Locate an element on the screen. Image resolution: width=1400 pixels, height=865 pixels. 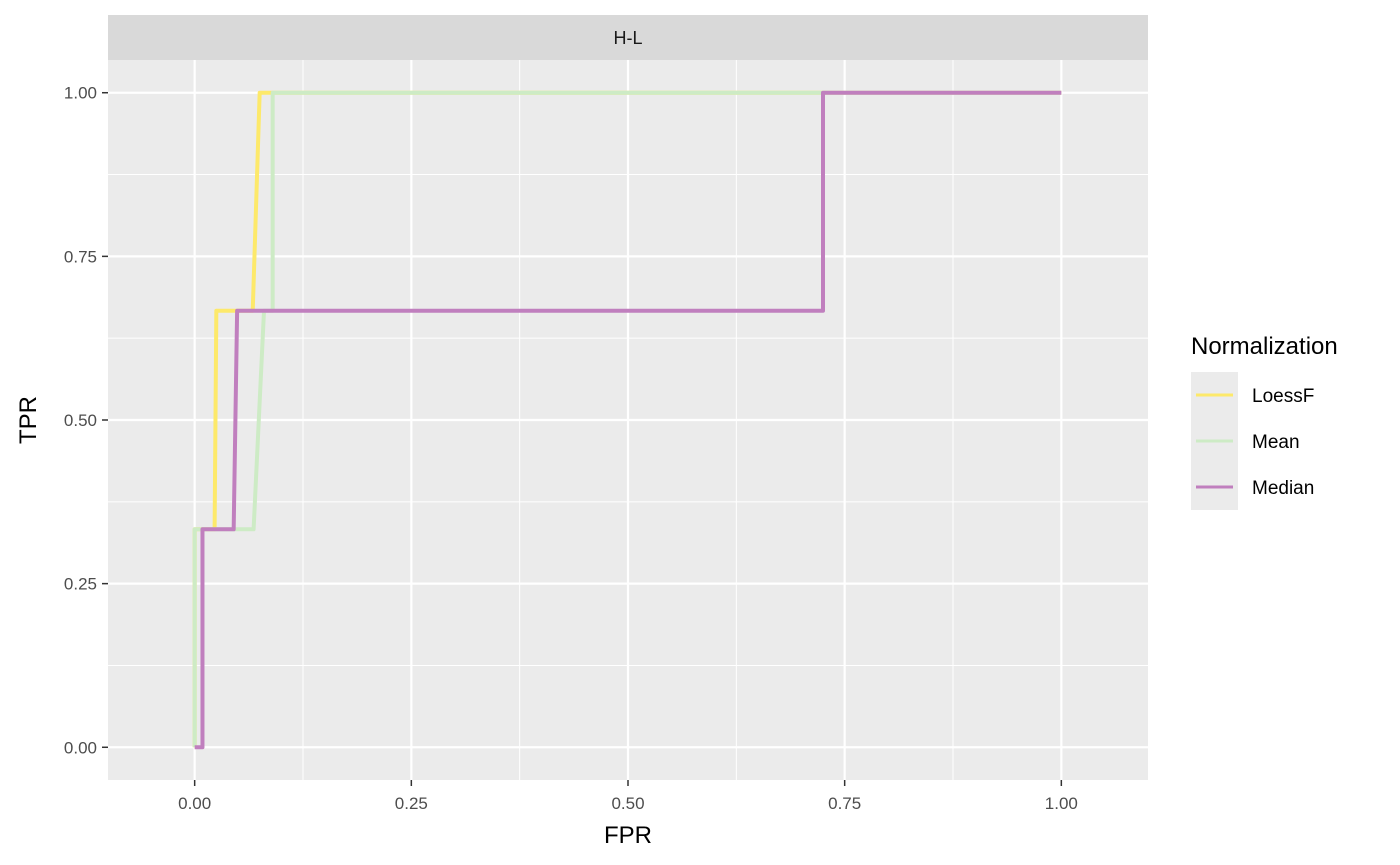
y-axis-ticks: 0.00 0.25 0.50 0.75 1.00 is located at coordinates (86, 420).